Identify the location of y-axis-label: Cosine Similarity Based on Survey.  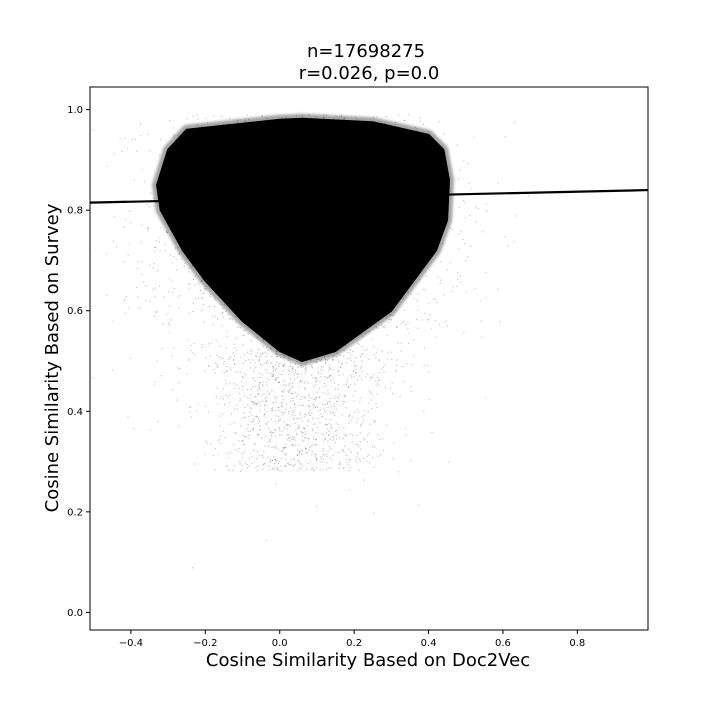
(52, 357).